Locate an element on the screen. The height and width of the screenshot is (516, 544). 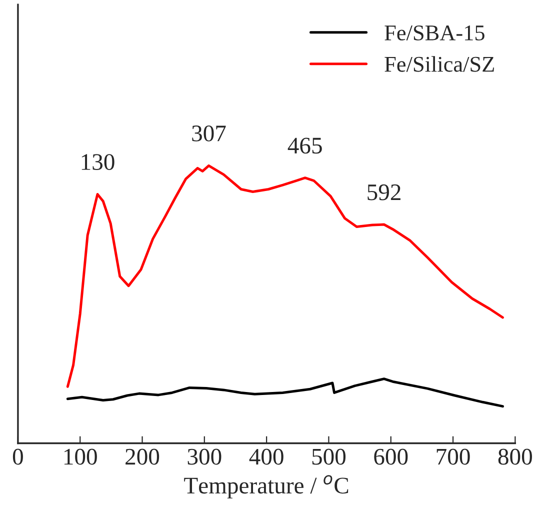
x-axis-title: Temperature / $^{o}$C is located at coordinates (266, 486).